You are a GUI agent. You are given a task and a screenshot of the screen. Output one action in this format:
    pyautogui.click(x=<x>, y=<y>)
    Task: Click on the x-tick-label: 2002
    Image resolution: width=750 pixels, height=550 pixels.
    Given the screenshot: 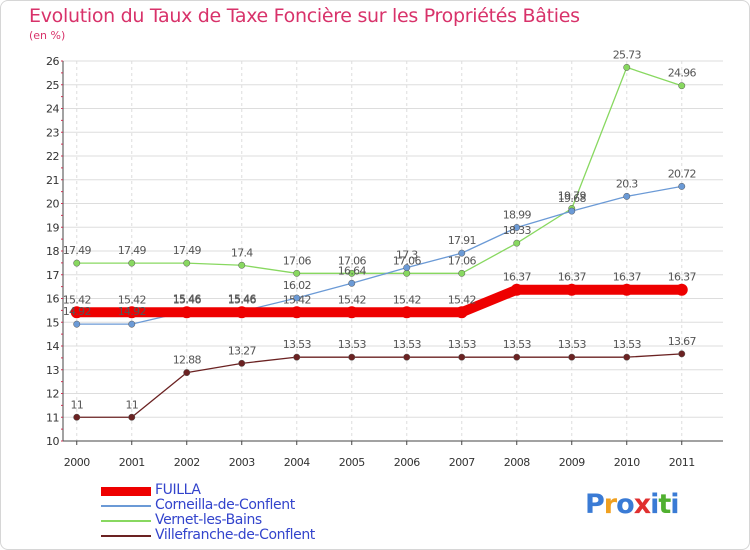 What is the action you would take?
    pyautogui.click(x=187, y=462)
    